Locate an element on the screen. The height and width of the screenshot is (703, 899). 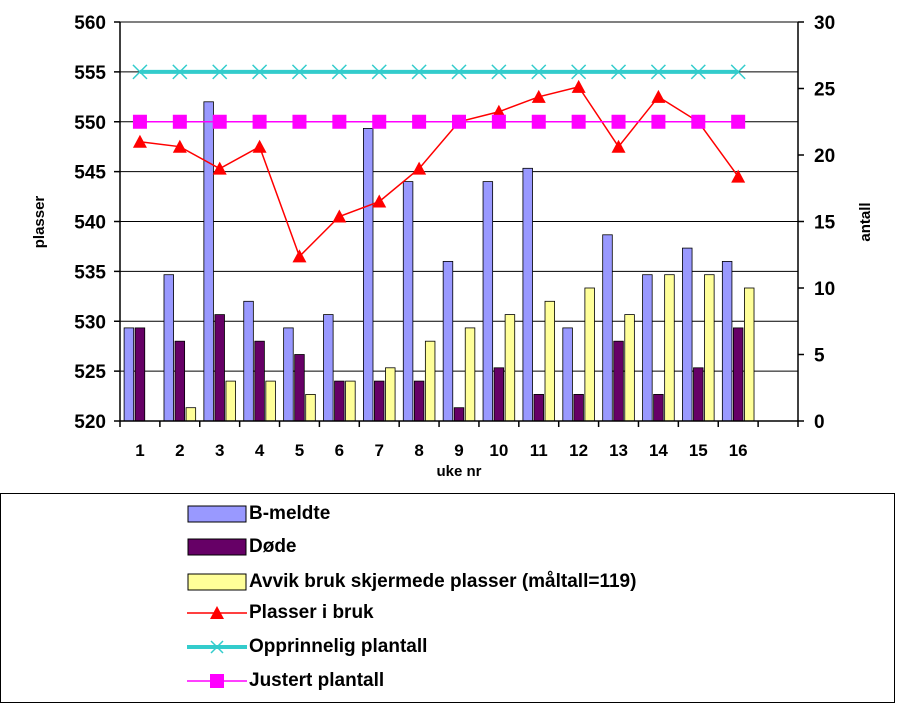
legend-label-opprinnelig: Opprinnelig plantall is located at coordinates (338, 646).